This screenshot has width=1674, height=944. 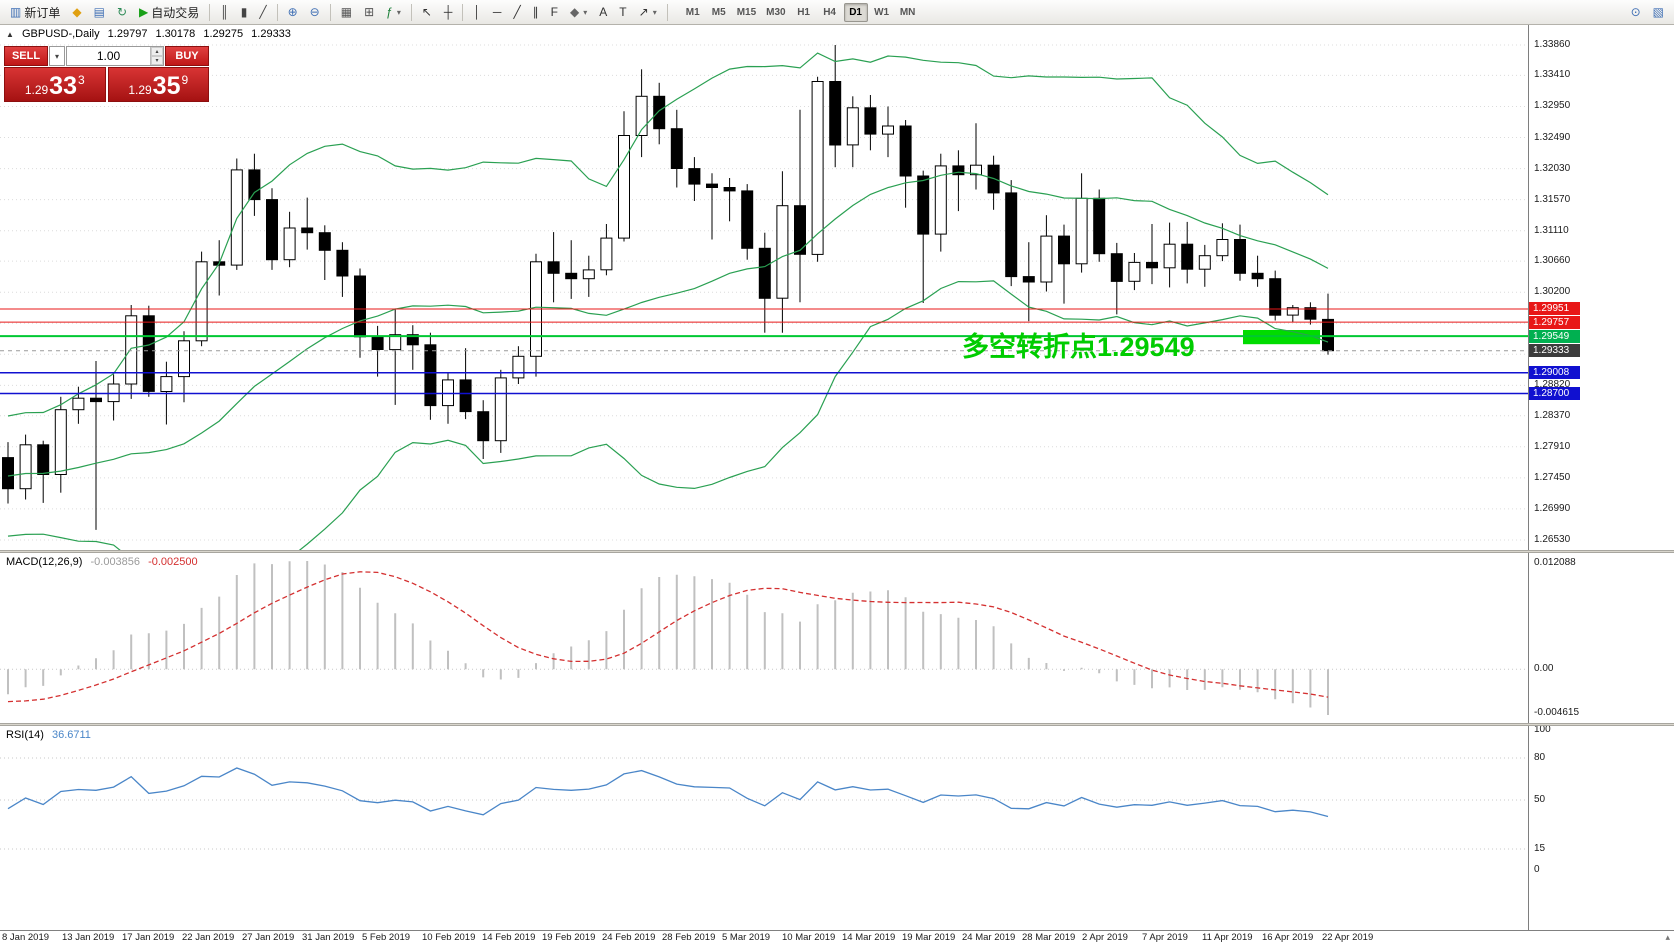 I want to click on date-tick-label: 24 Mar 2019, so click(x=989, y=937).